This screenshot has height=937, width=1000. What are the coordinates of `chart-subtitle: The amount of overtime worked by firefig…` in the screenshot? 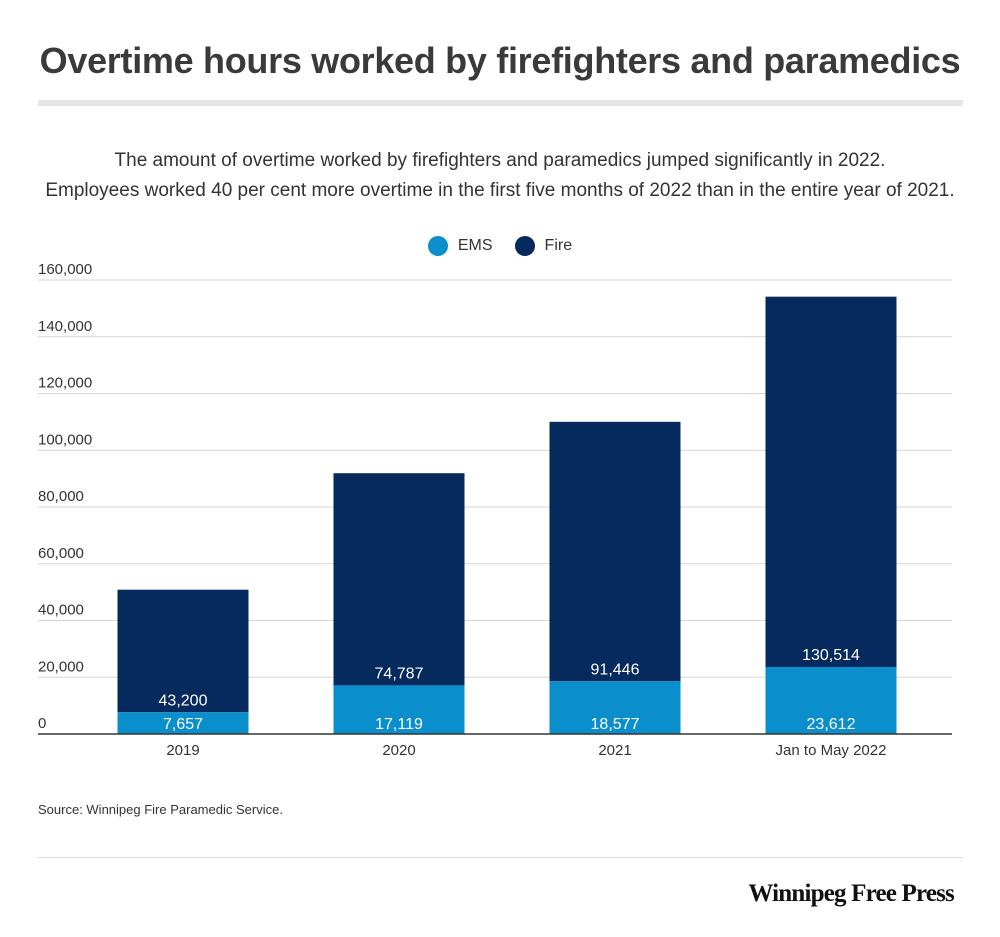 It's located at (500, 176).